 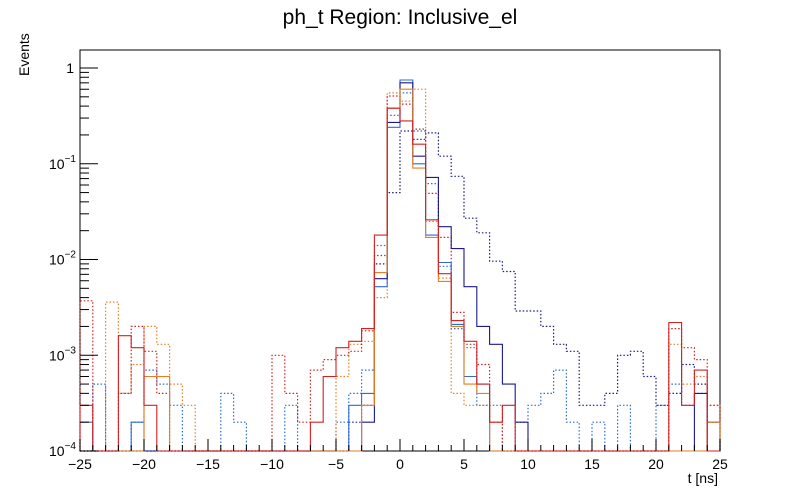 What do you see at coordinates (592, 464) in the screenshot?
I see `x-tick-label: 15` at bounding box center [592, 464].